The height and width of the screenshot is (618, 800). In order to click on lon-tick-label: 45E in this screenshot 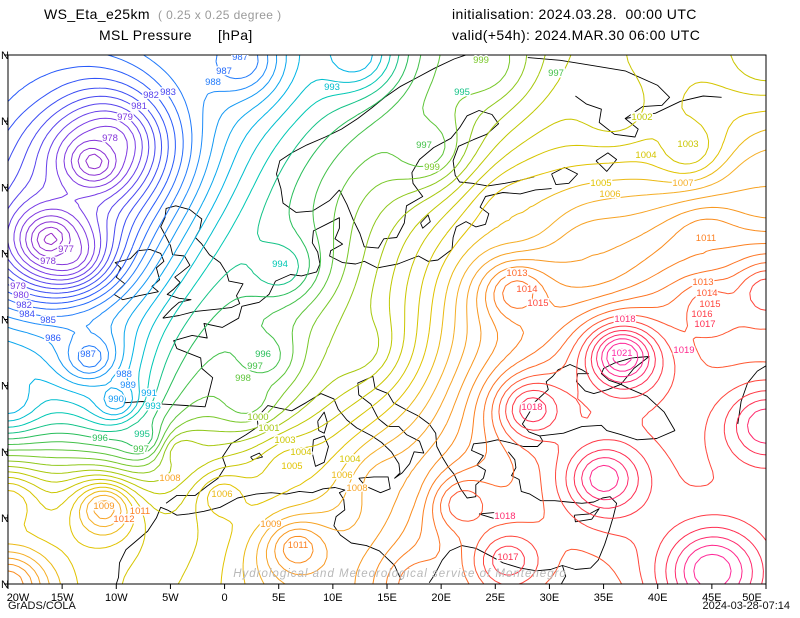, I will do `click(712, 598)`.